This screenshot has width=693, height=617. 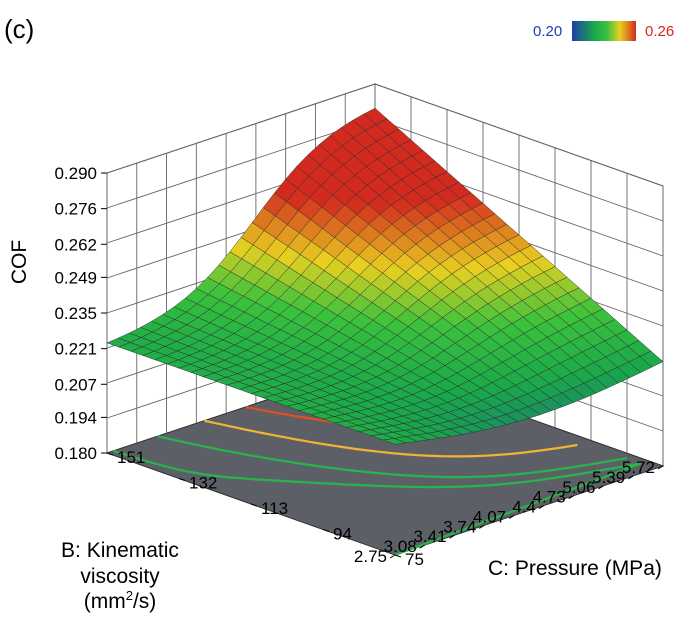 What do you see at coordinates (547, 31) in the screenshot?
I see `colorbar-min-label: 0.20` at bounding box center [547, 31].